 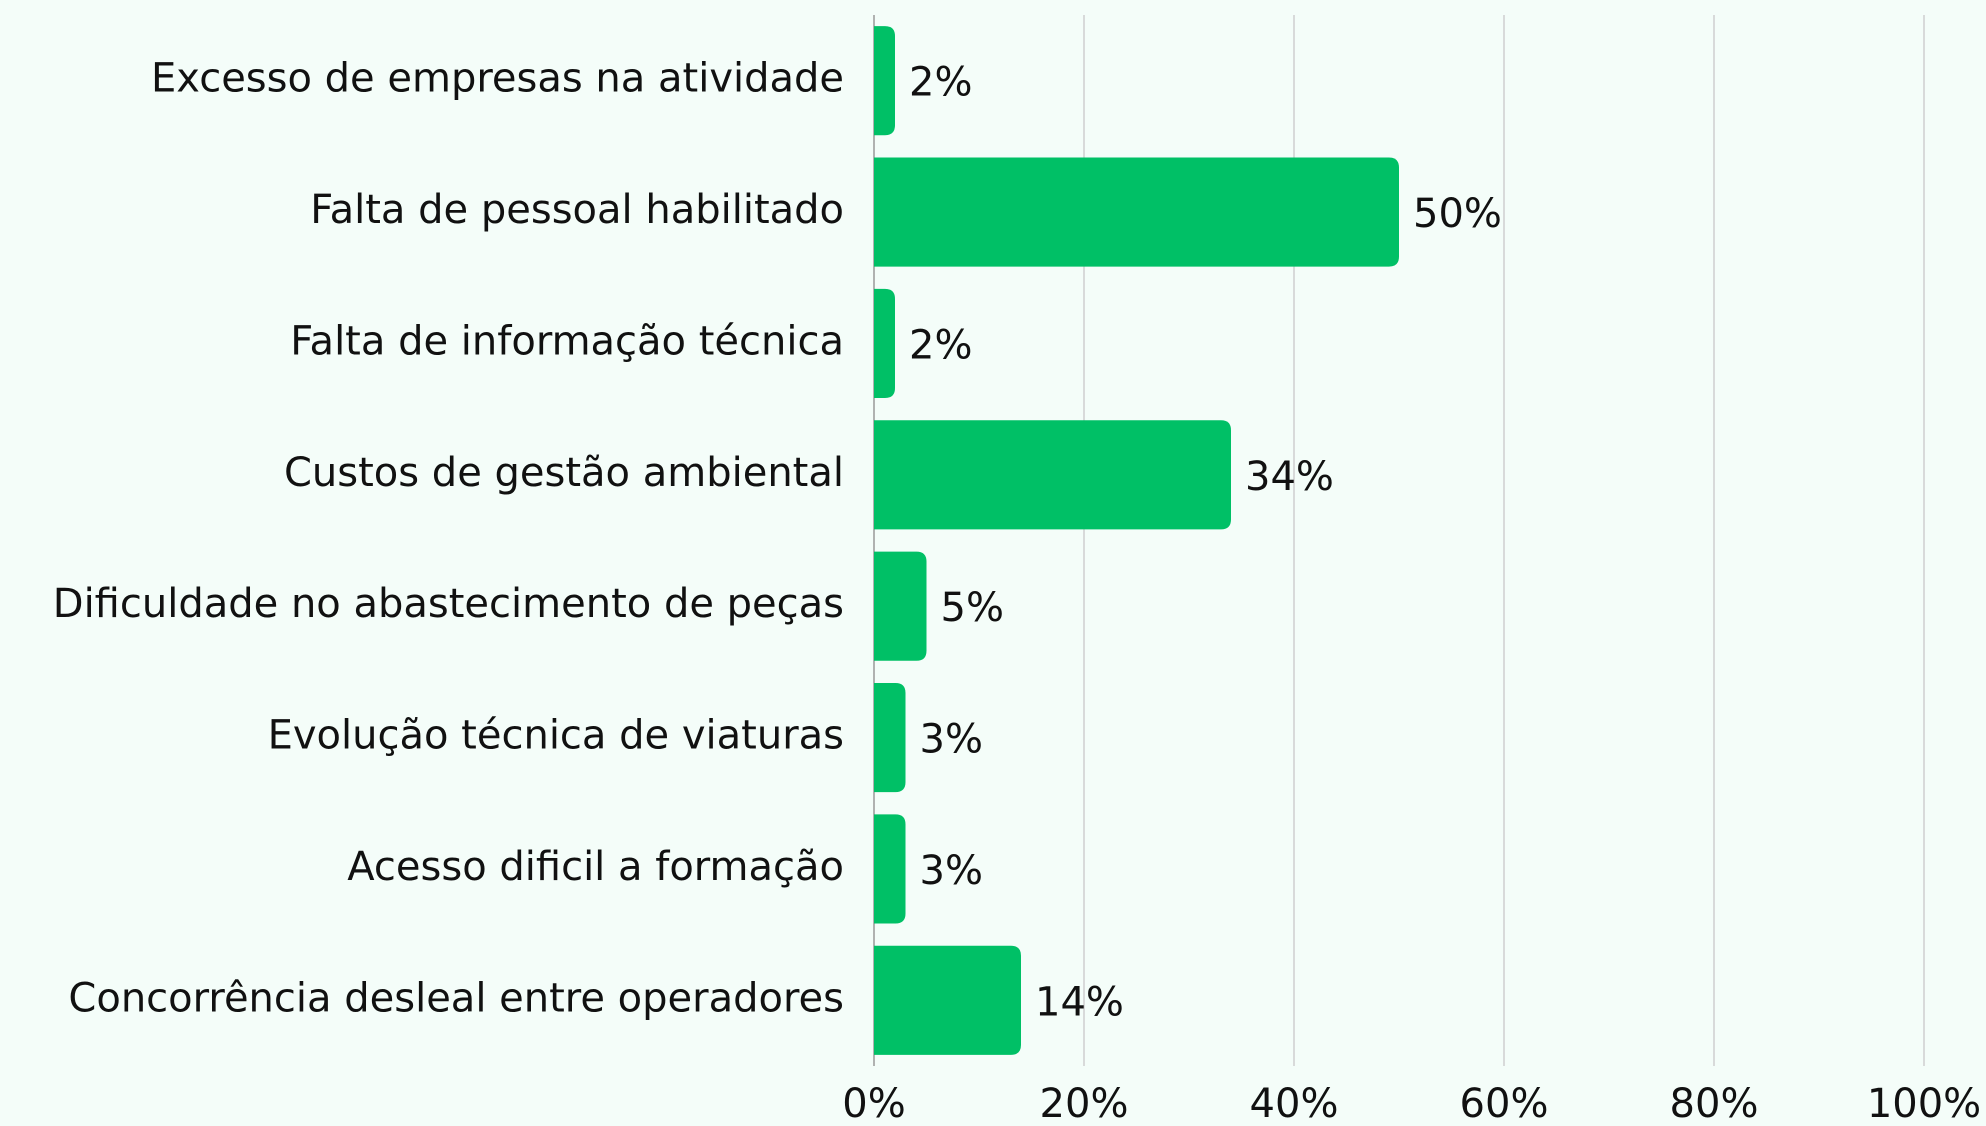 I want to click on value-label: 50%, so click(x=1457, y=214).